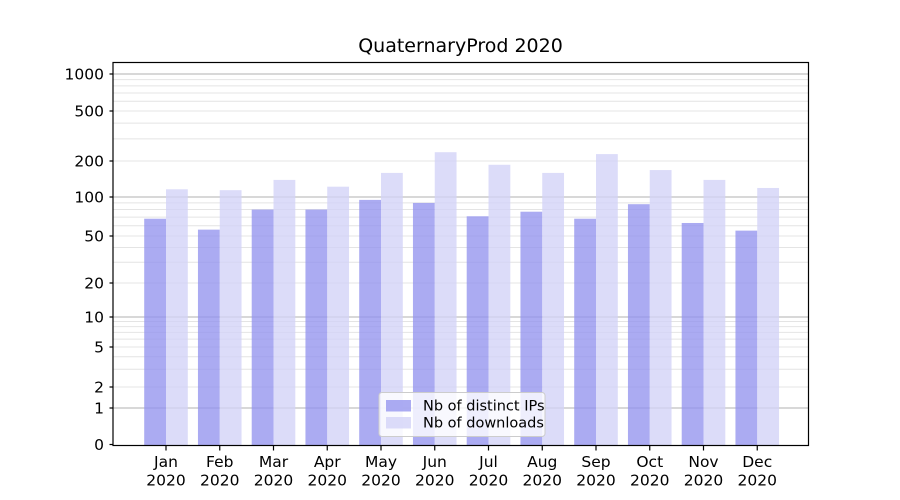  Describe the element at coordinates (84, 75) in the screenshot. I see `y-tick-label: 1000` at that location.